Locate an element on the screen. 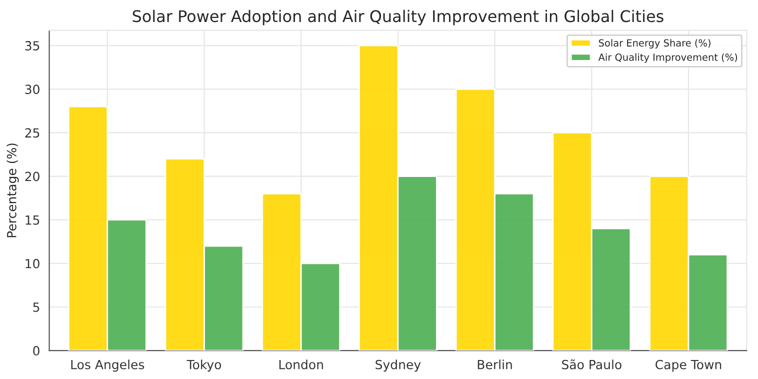 The width and height of the screenshot is (758, 379). x-tick-label: London is located at coordinates (301, 365).